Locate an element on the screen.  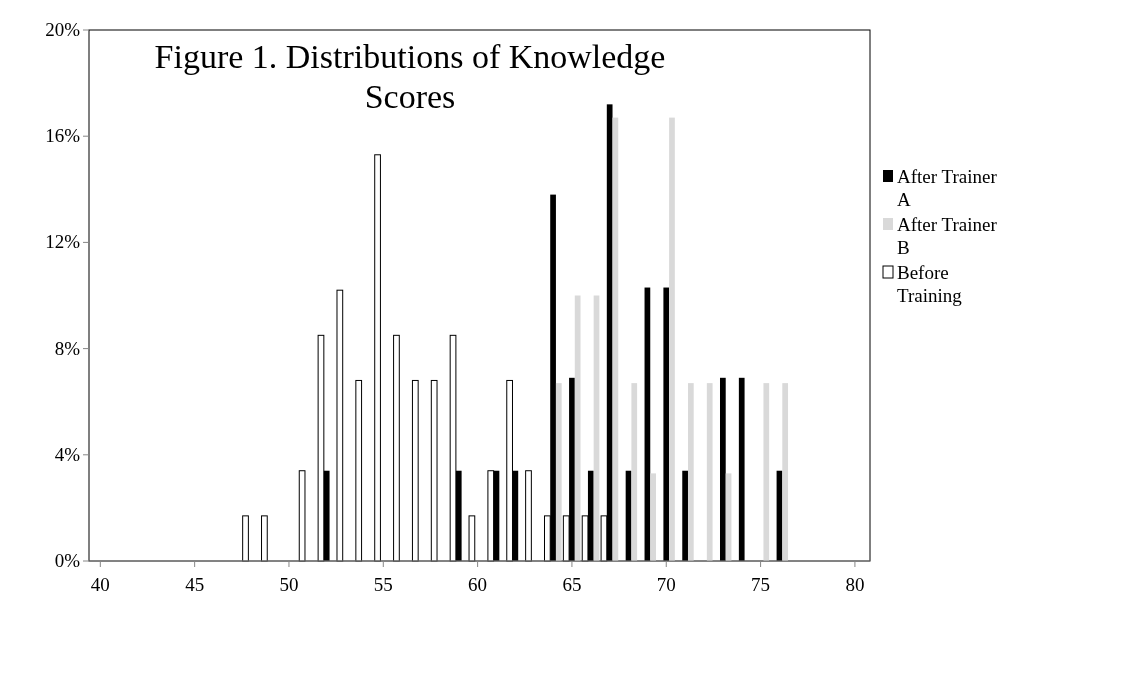
y-tick-label: 16% is located at coordinates (63, 136).